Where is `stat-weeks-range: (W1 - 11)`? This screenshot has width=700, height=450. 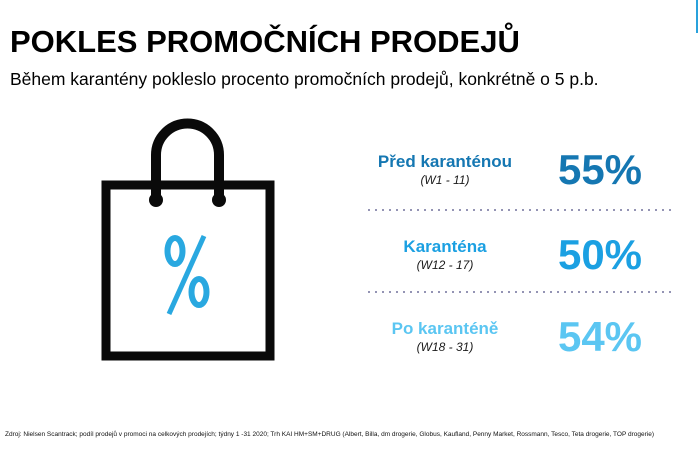
stat-weeks-range: (W1 - 11) is located at coordinates (445, 180).